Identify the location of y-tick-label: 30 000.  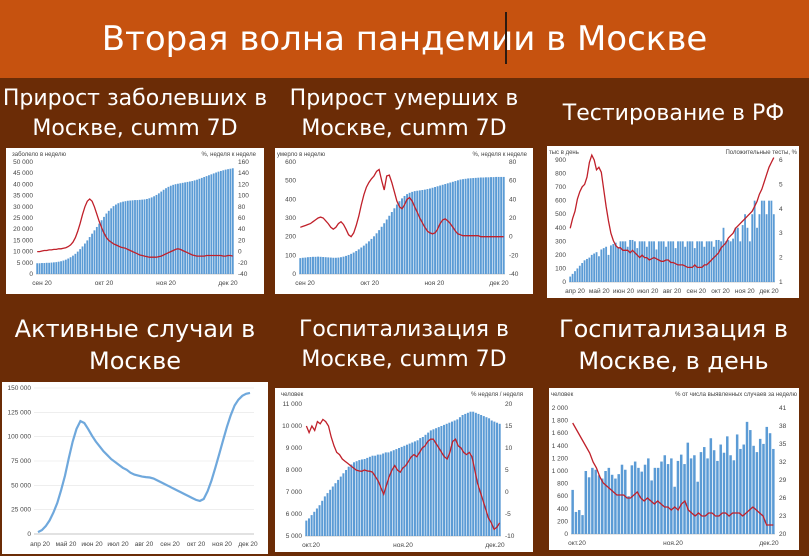
(23, 207).